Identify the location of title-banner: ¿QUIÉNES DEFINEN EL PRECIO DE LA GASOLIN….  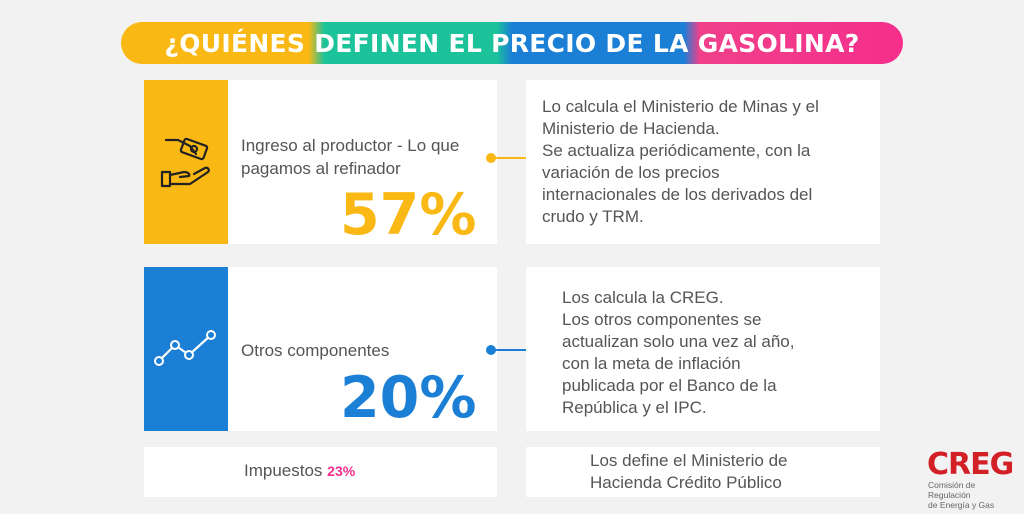
(512, 43).